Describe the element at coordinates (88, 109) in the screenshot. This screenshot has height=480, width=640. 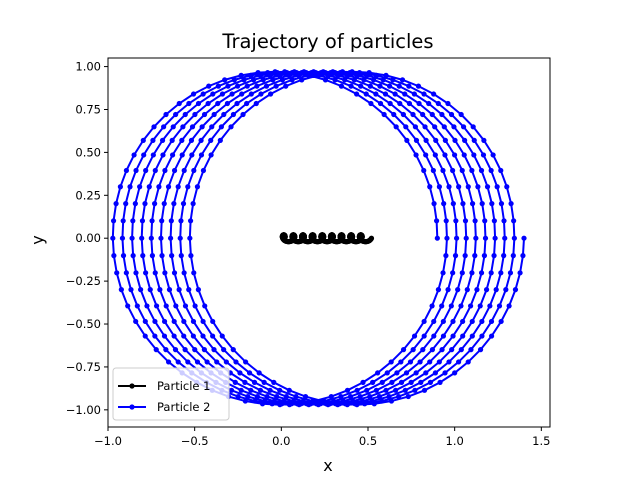
I see `y-tick-label: 0.75` at that location.